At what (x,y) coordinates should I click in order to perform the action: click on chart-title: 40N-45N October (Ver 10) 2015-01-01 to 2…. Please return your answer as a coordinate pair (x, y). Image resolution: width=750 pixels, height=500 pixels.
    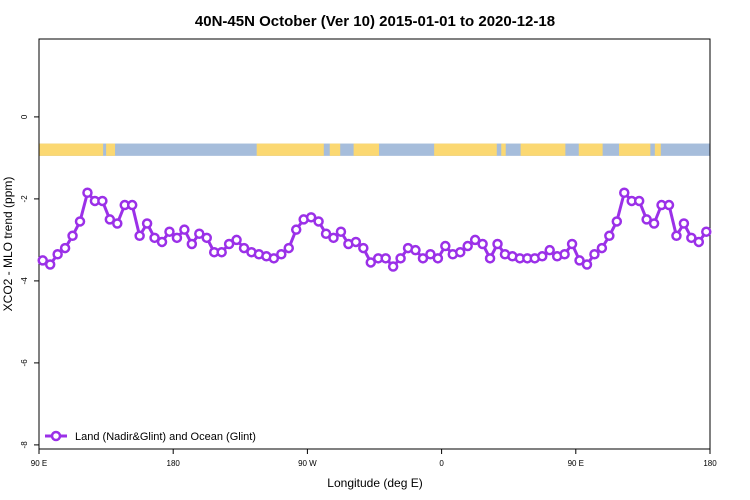
    Looking at the image, I should click on (375, 21).